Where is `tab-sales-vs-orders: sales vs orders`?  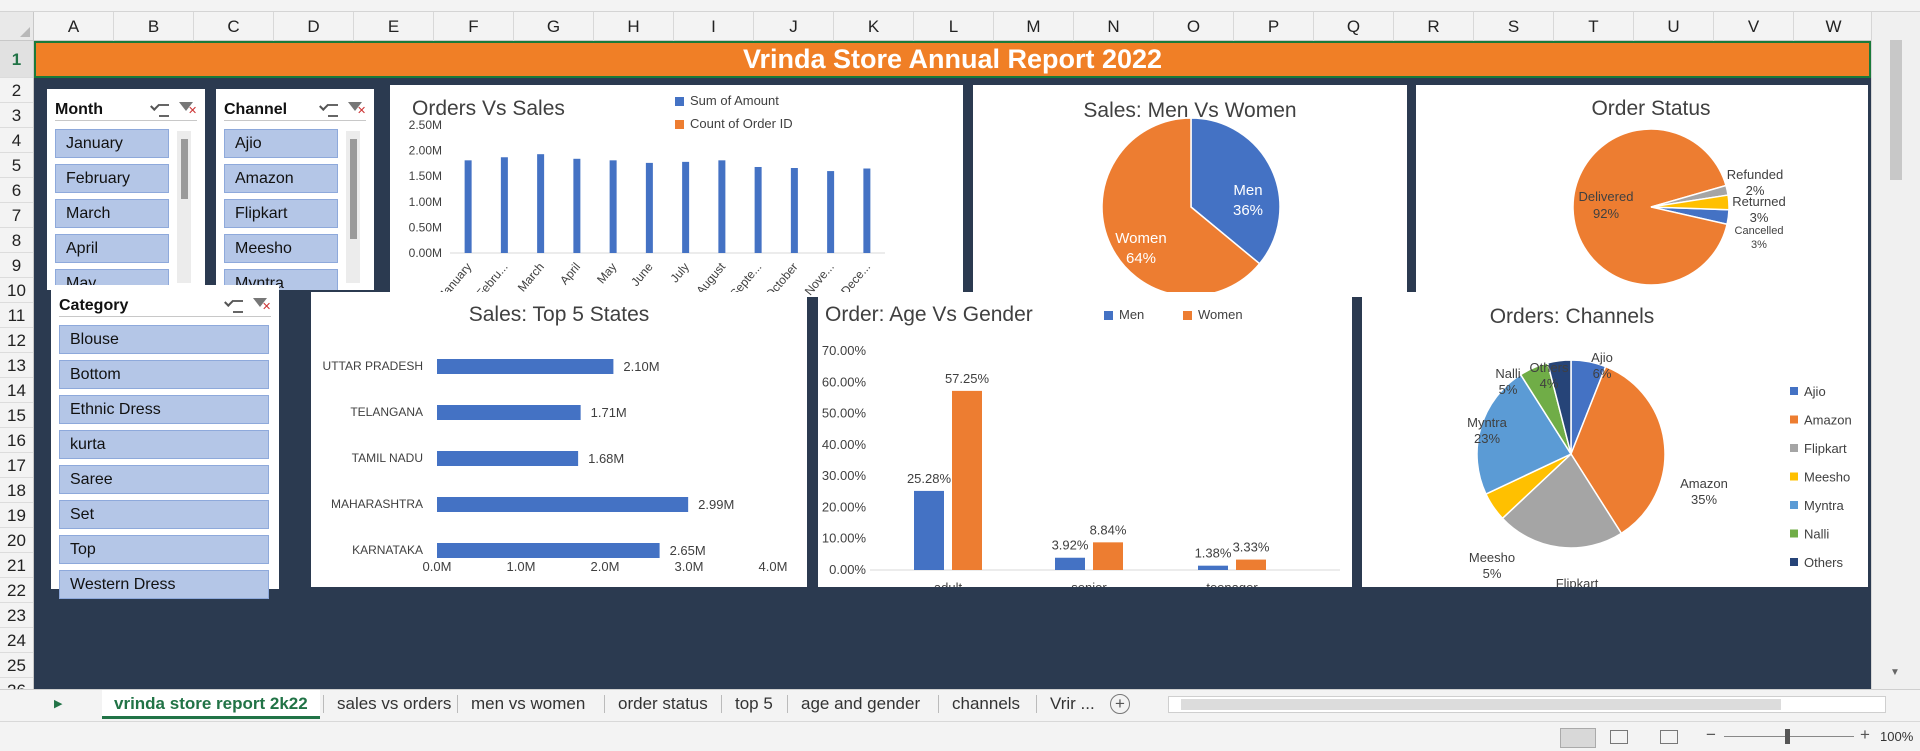
tab-sales-vs-orders: sales vs orders is located at coordinates (394, 703).